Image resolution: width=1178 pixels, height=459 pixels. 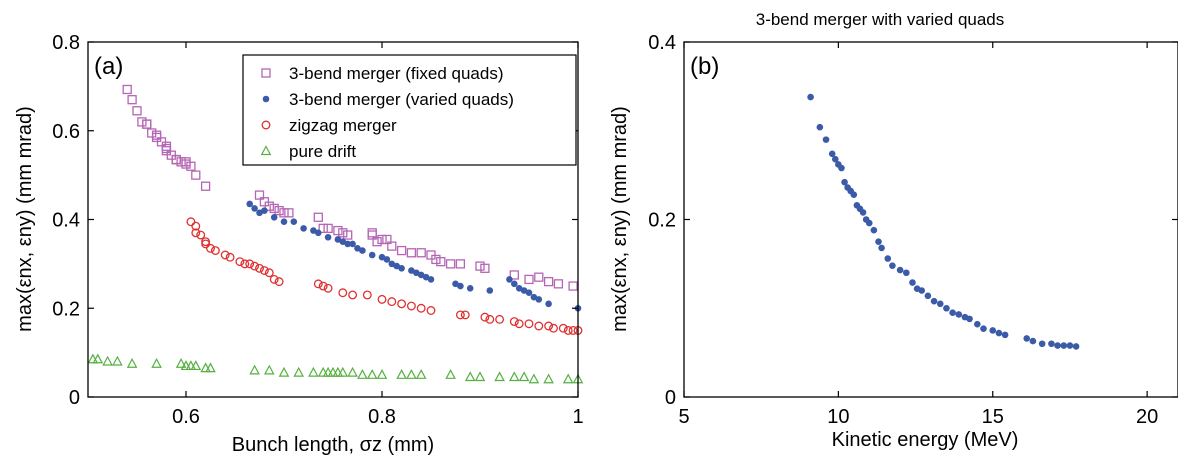 What do you see at coordinates (577, 417) in the screenshot?
I see `x-tick-label: 1` at bounding box center [577, 417].